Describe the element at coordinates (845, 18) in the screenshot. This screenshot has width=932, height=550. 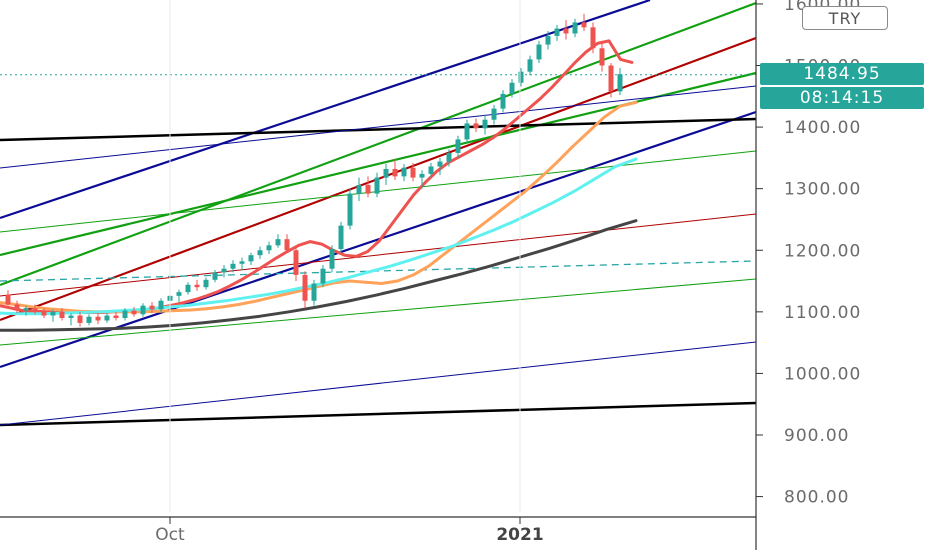
I see `currency-badge: TRY` at that location.